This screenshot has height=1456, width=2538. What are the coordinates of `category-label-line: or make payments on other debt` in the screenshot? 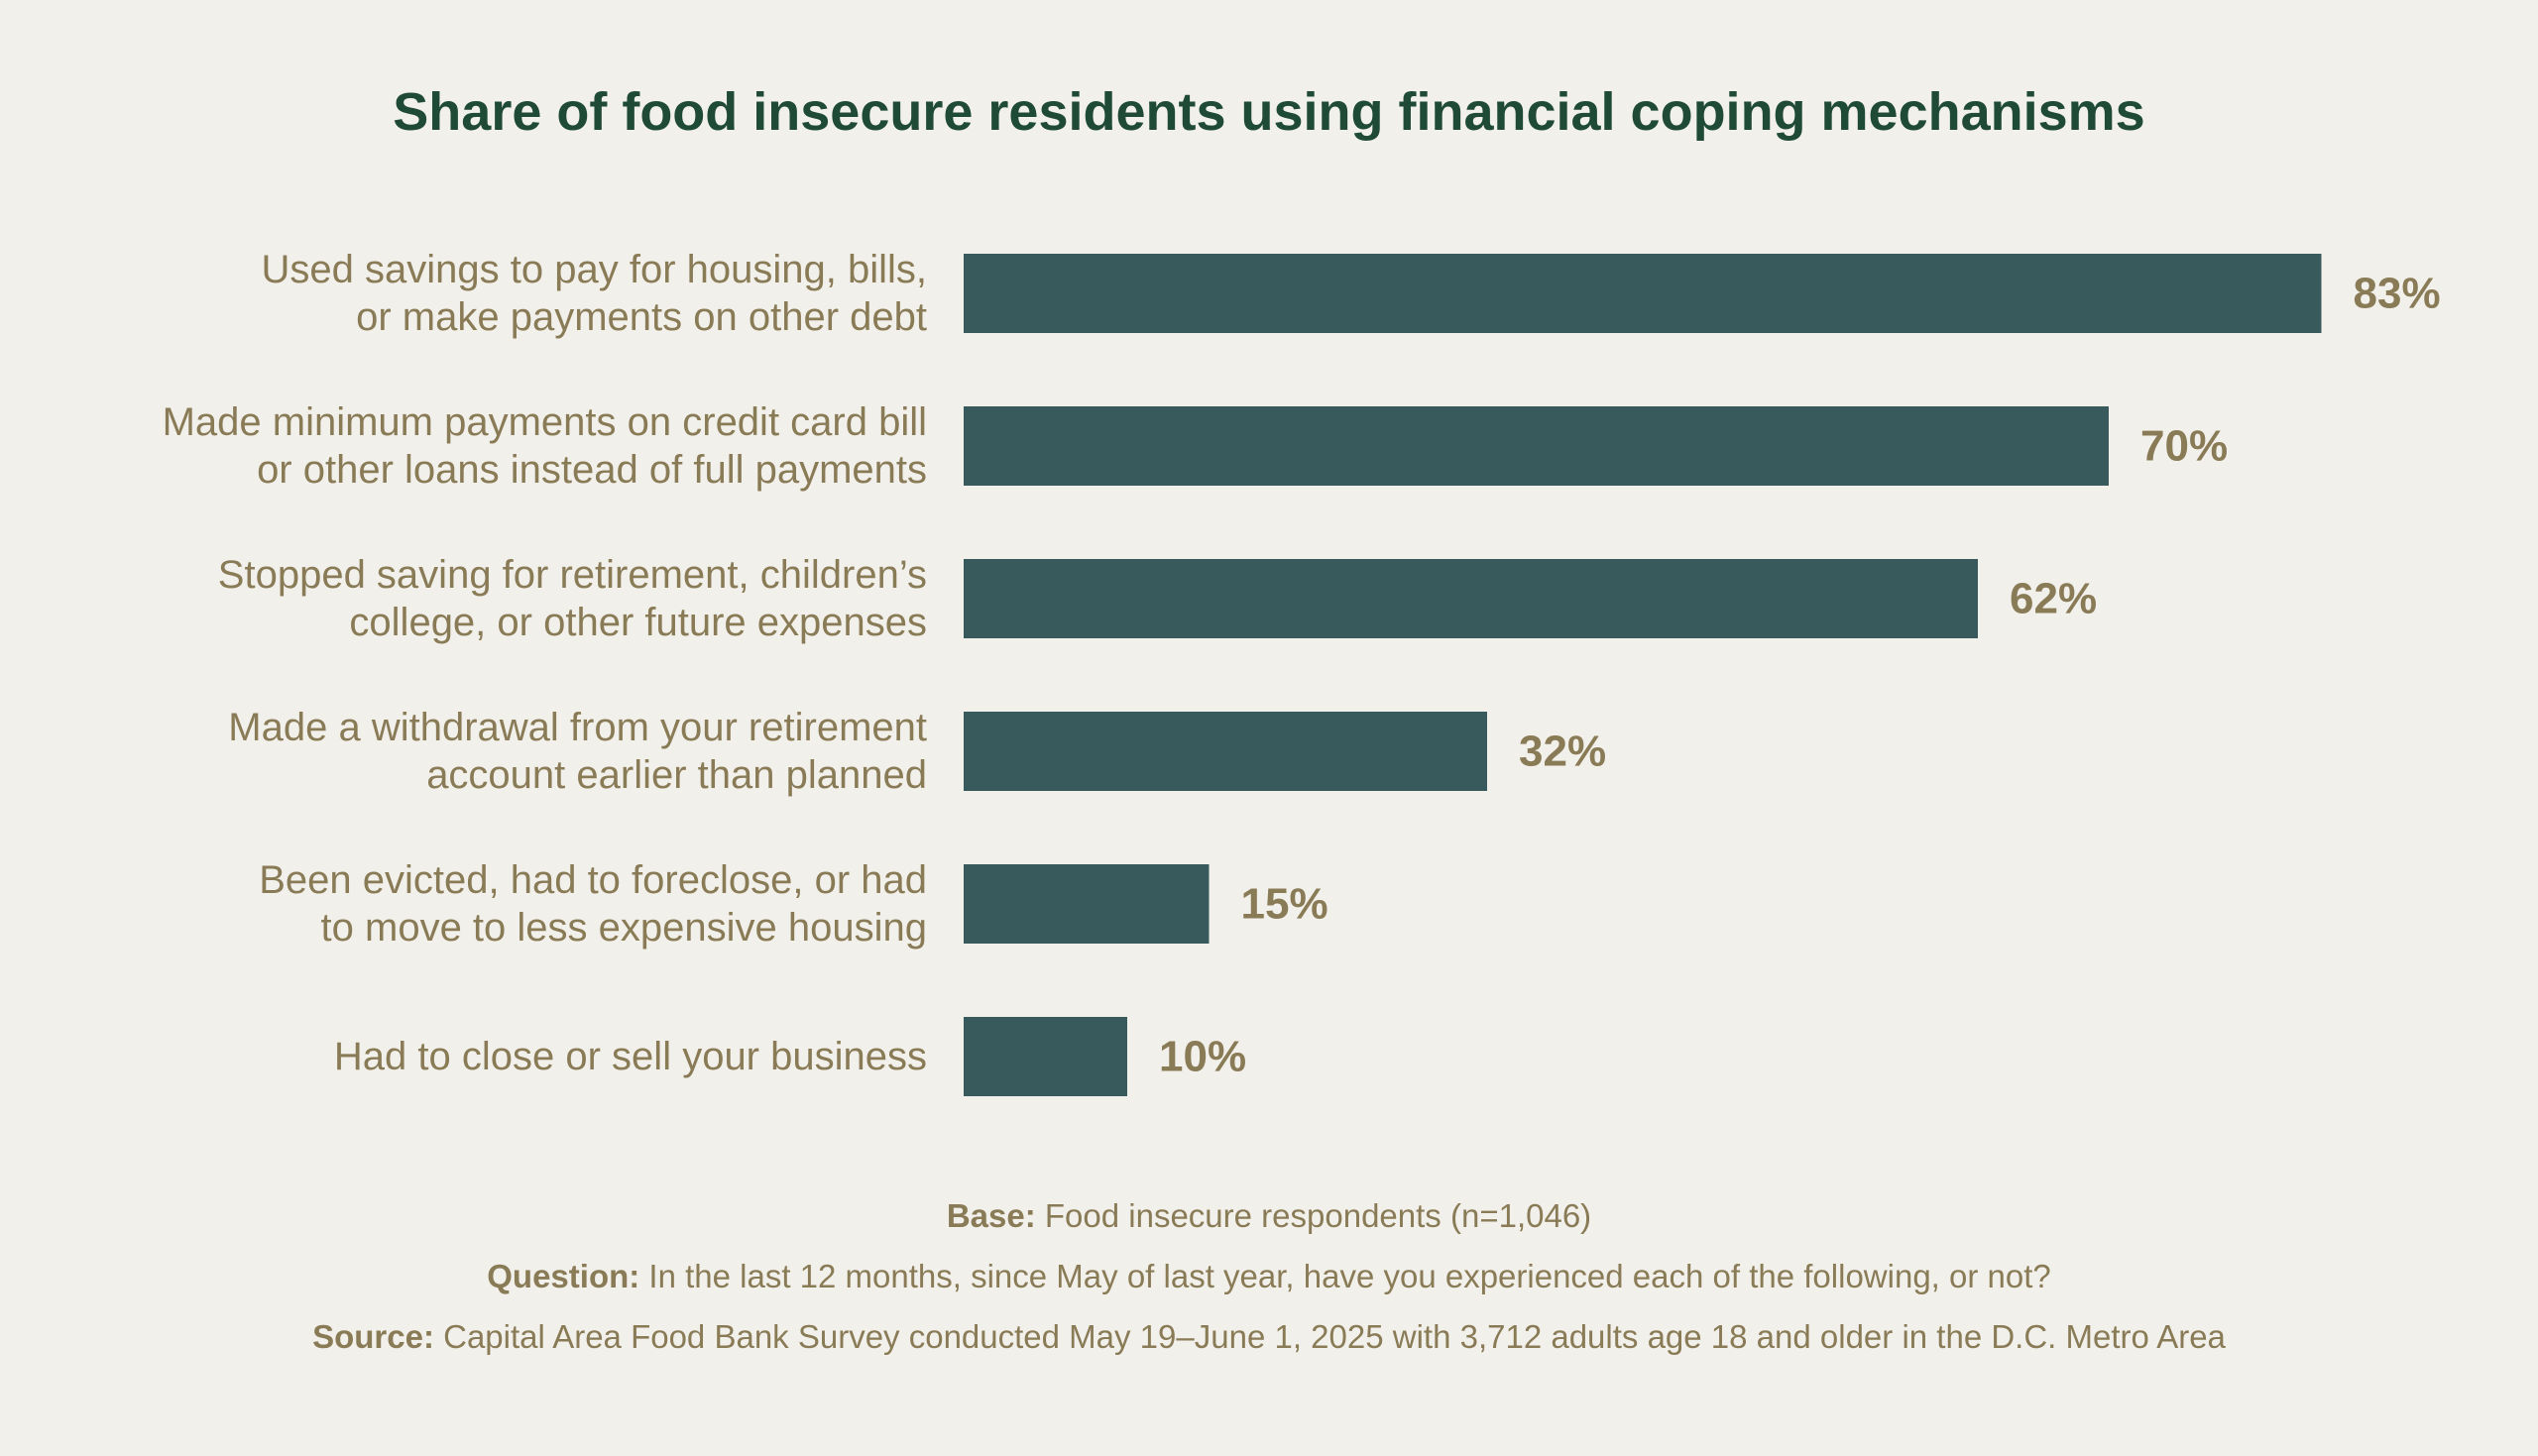 It's located at (641, 317).